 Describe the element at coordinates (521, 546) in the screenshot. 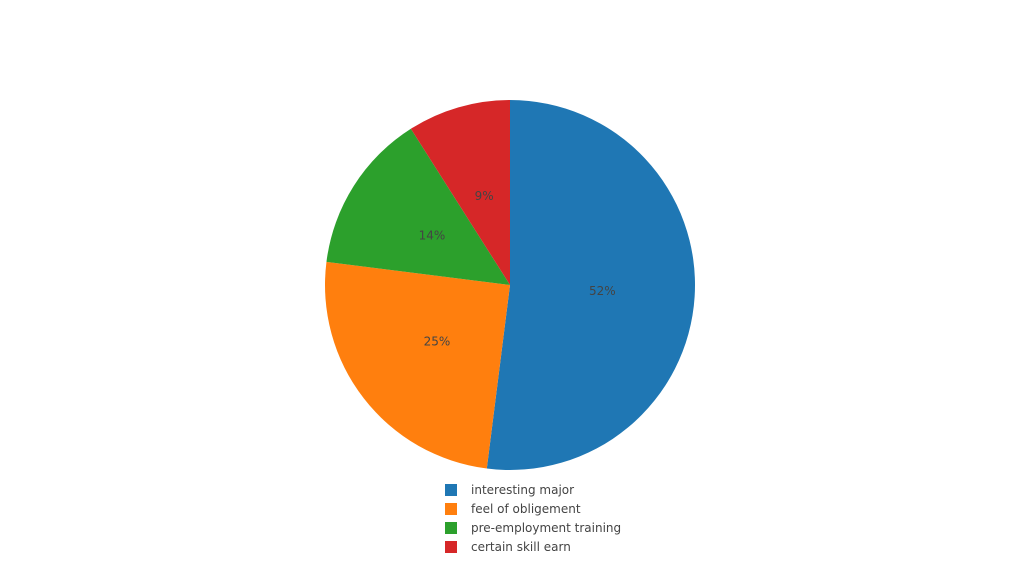

I see `legend-label: certain skill earn` at that location.